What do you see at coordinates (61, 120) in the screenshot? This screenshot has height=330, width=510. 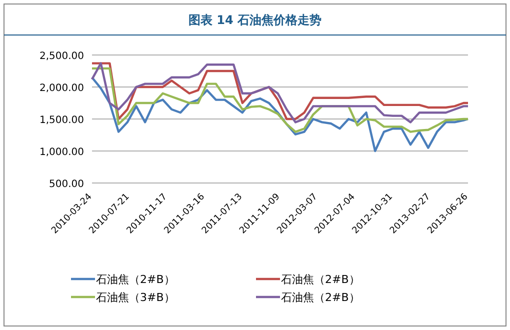 I see `y-tick-label: 1,500.00` at bounding box center [61, 120].